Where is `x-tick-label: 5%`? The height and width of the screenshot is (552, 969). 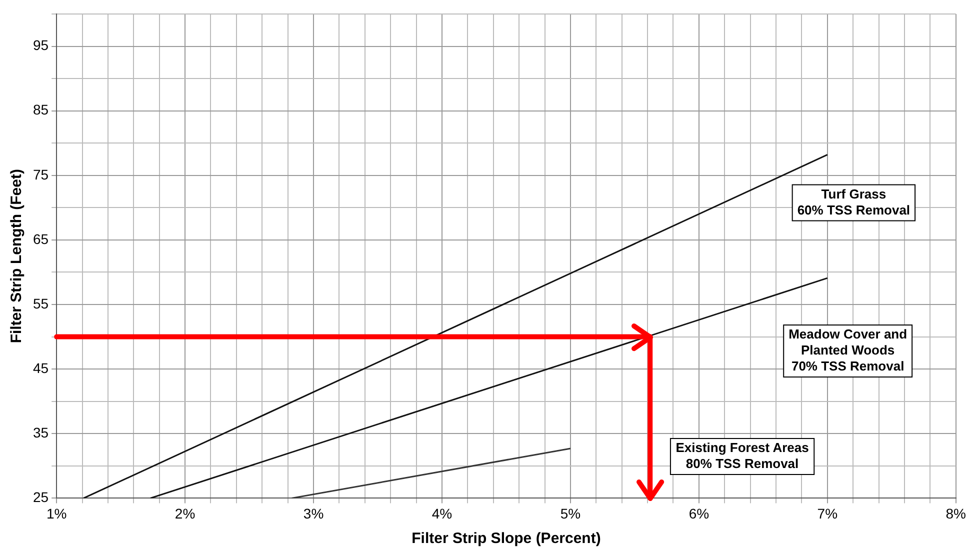 x-tick-label: 5% is located at coordinates (570, 513).